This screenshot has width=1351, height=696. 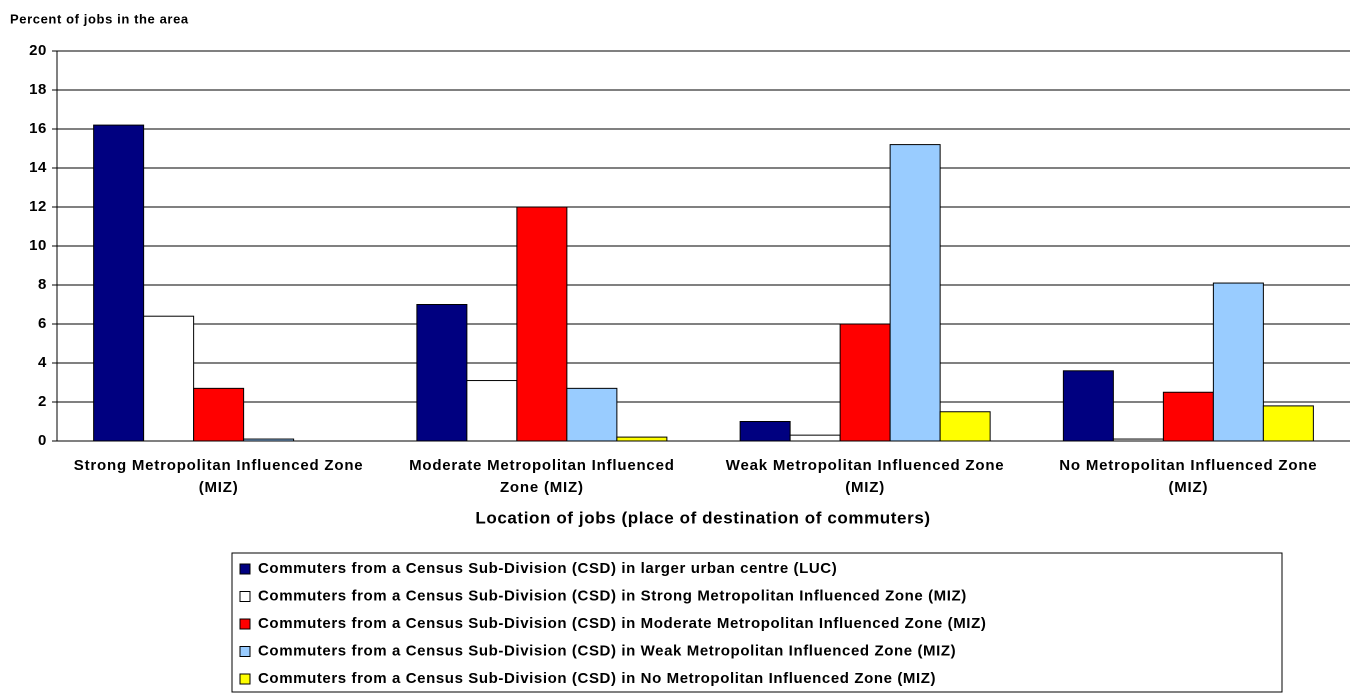 What do you see at coordinates (865, 476) in the screenshot?
I see `x-tick-label: Weak Metropolitan Influenced Zone (MIZ)` at bounding box center [865, 476].